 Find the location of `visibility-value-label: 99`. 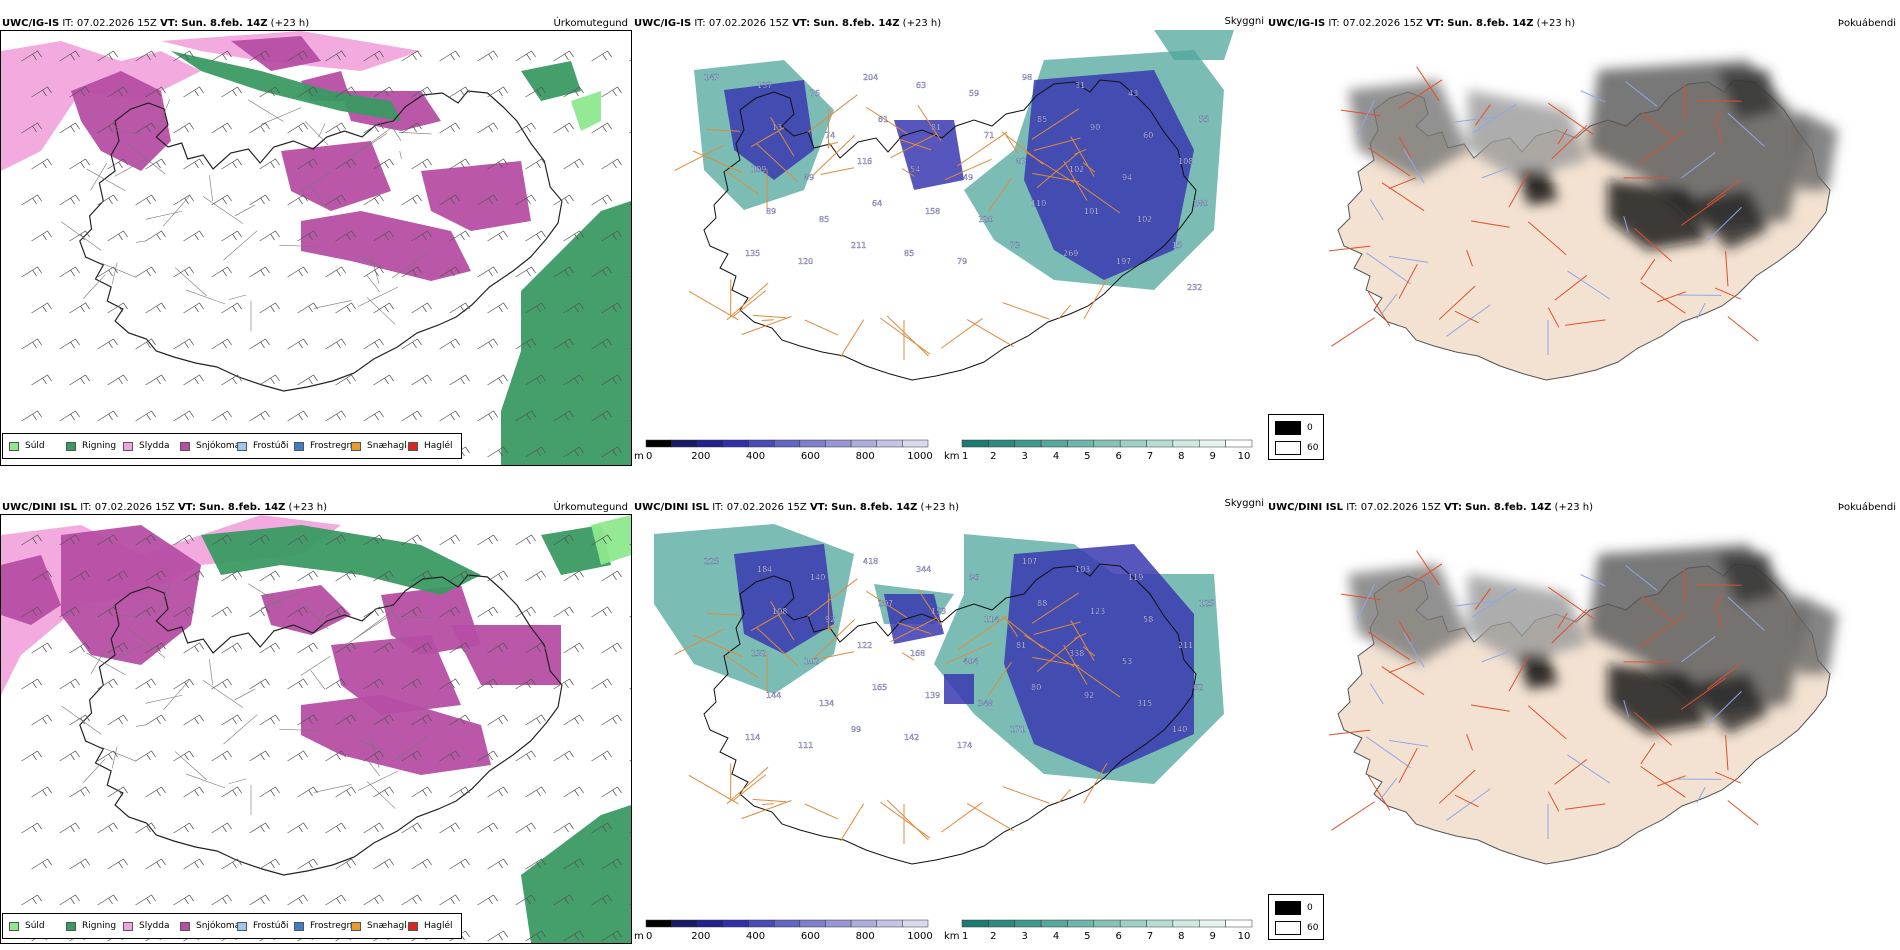

visibility-value-label: 99 is located at coordinates (856, 729).